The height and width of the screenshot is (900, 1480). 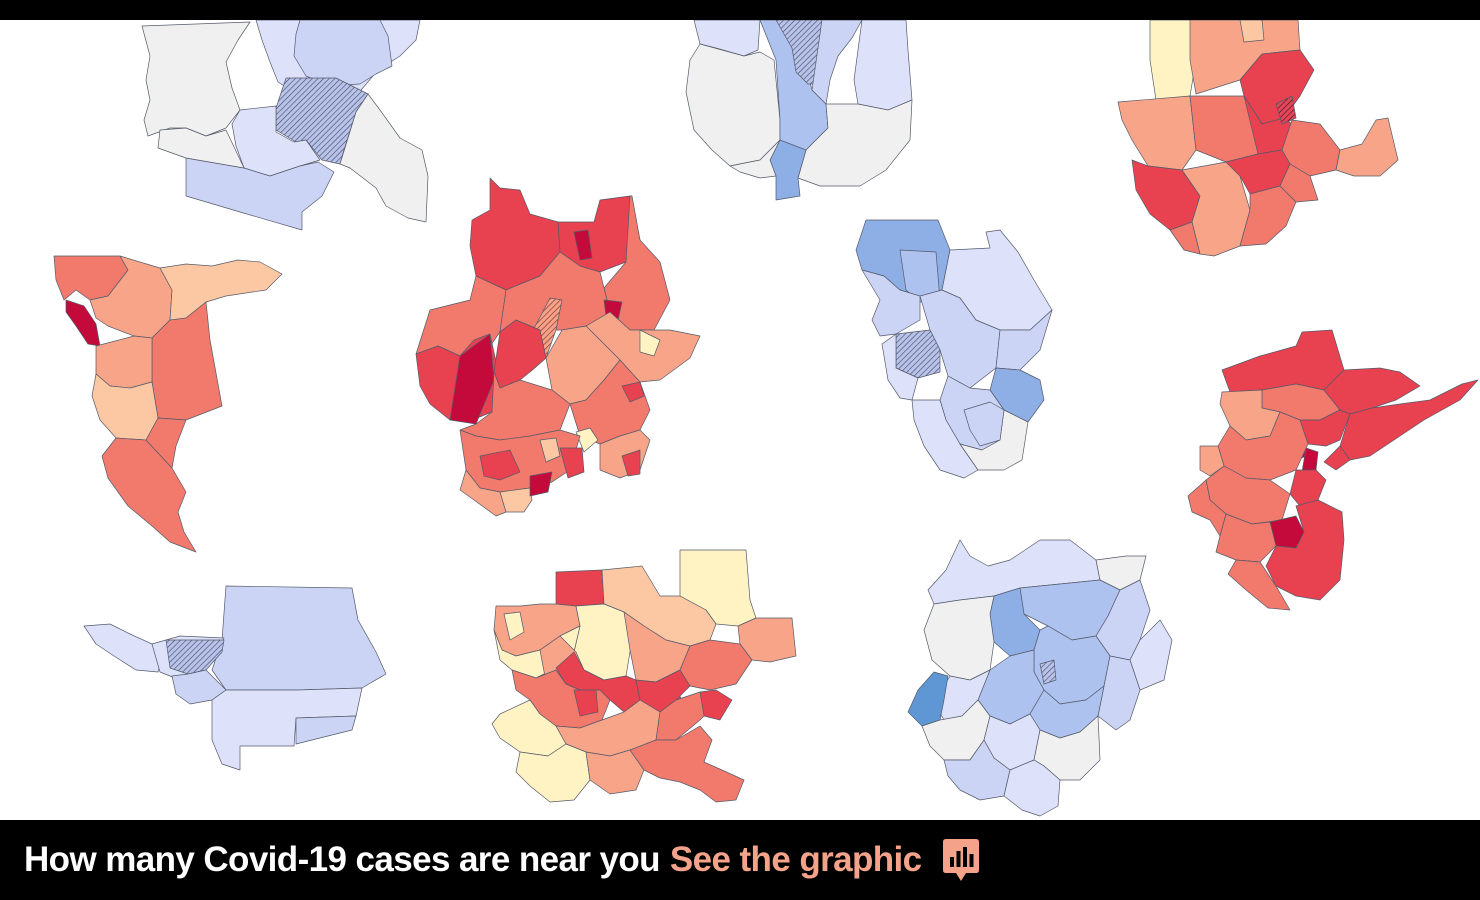 What do you see at coordinates (235, 678) in the screenshot?
I see `map-region-los-angeles-area` at bounding box center [235, 678].